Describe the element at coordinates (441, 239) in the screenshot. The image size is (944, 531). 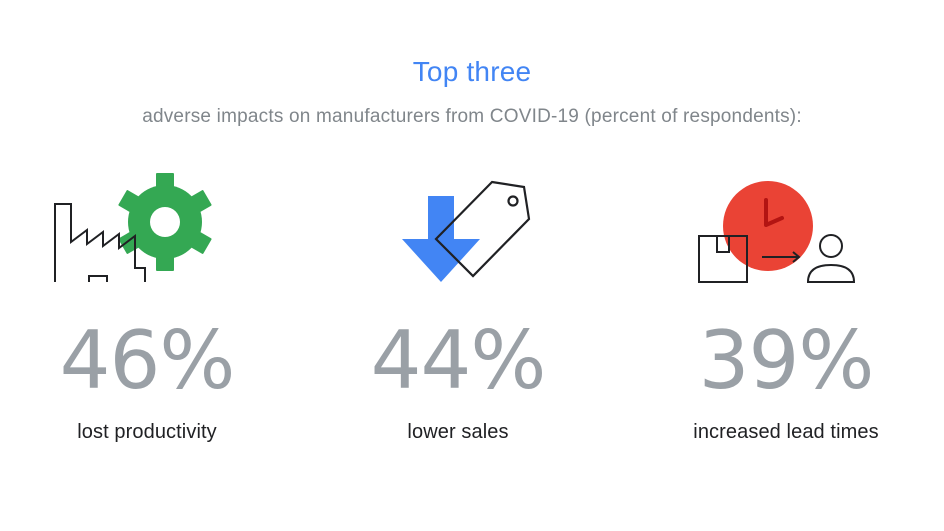
I see `down-arrow-icon` at that location.